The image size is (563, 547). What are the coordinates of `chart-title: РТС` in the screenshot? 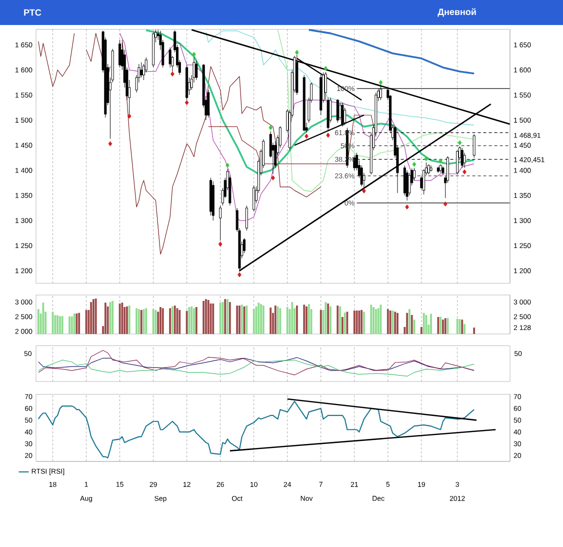 It's located at (33, 12).